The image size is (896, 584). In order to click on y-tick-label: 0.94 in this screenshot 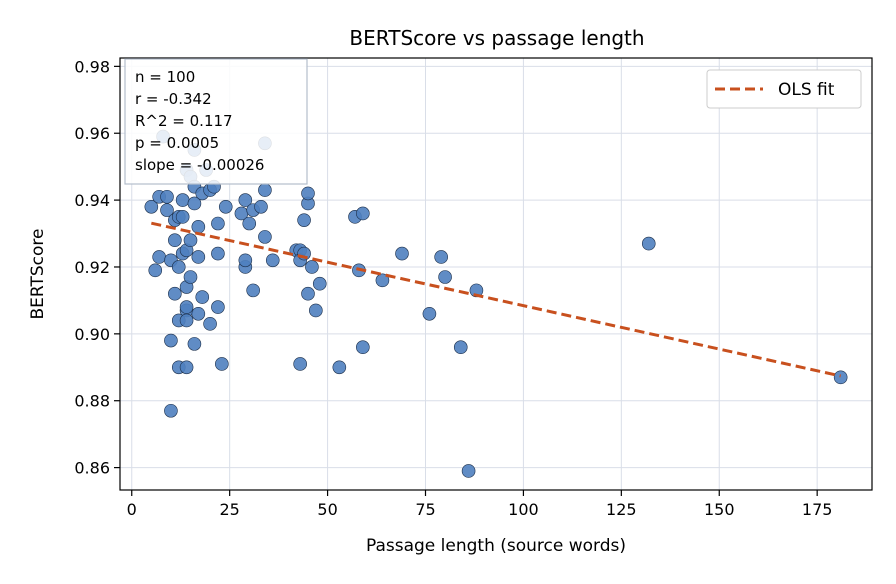, I will do `click(92, 200)`.